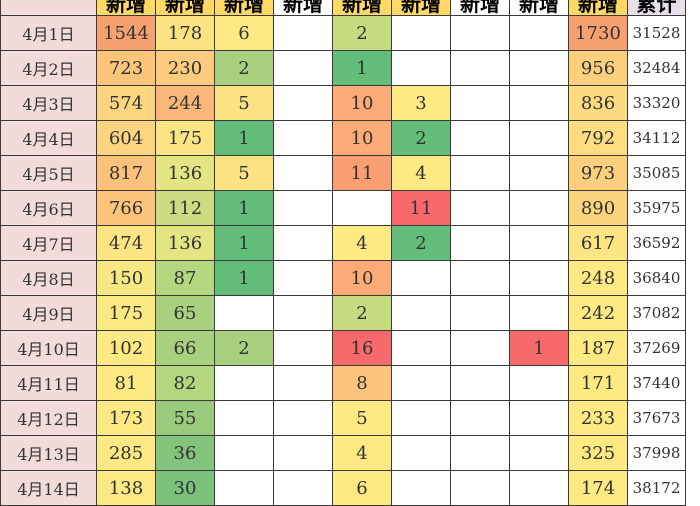 This screenshot has height=506, width=700. I want to click on data-cell: 244, so click(185, 103).